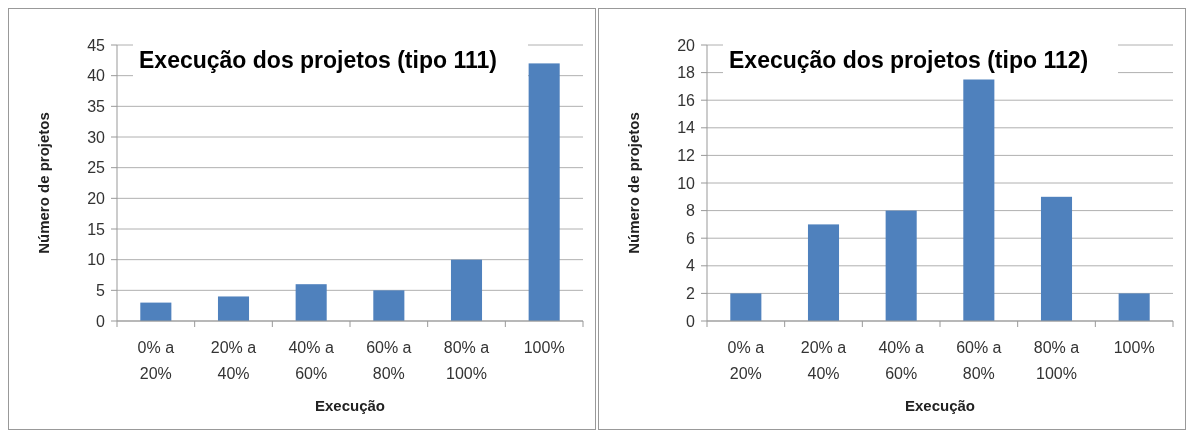  Describe the element at coordinates (686, 128) in the screenshot. I see `y-tick-label: 14` at that location.